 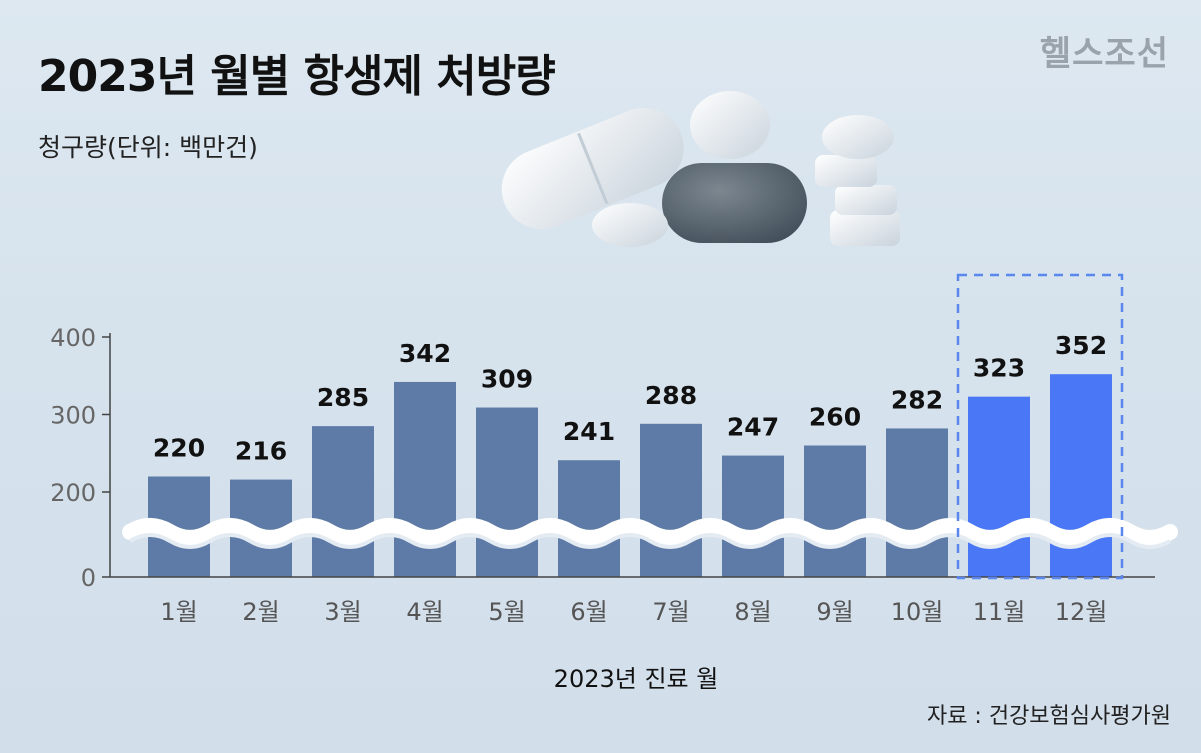 I want to click on x-tick-label-9: 9월, so click(x=834, y=612).